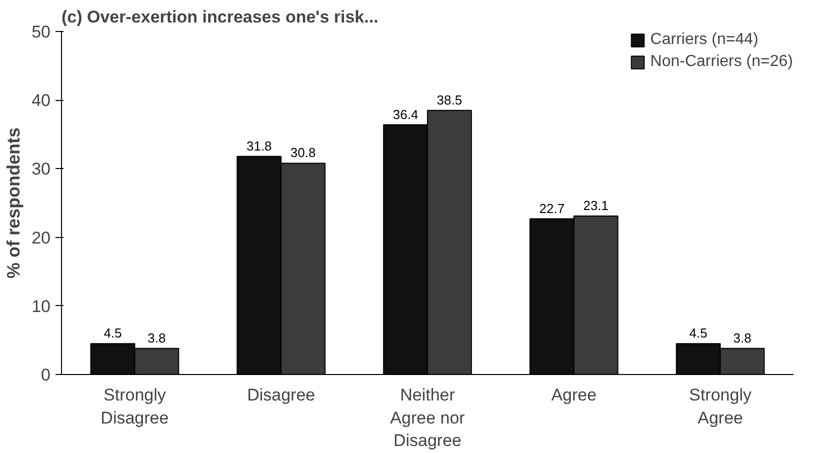  What do you see at coordinates (449, 100) in the screenshot?
I see `data-label: 38.5` at bounding box center [449, 100].